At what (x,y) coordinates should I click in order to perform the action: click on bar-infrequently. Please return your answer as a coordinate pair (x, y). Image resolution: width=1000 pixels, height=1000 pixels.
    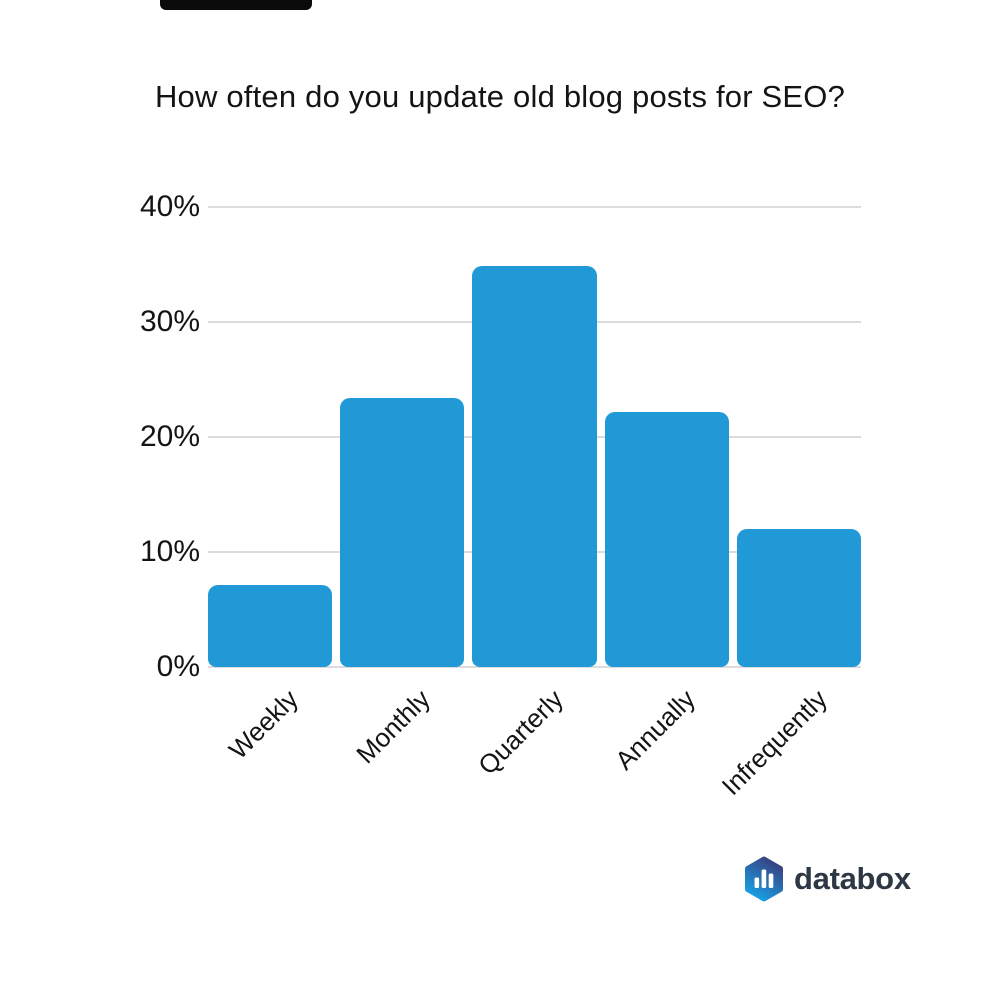
    Looking at the image, I should click on (798, 598).